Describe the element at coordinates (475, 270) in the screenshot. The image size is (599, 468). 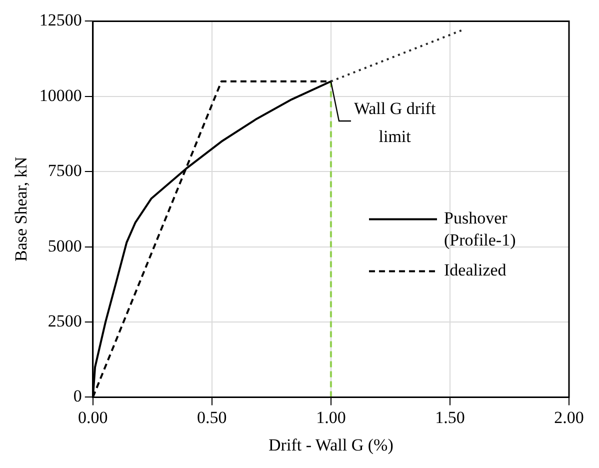
I see `legend-label: Idealized` at that location.